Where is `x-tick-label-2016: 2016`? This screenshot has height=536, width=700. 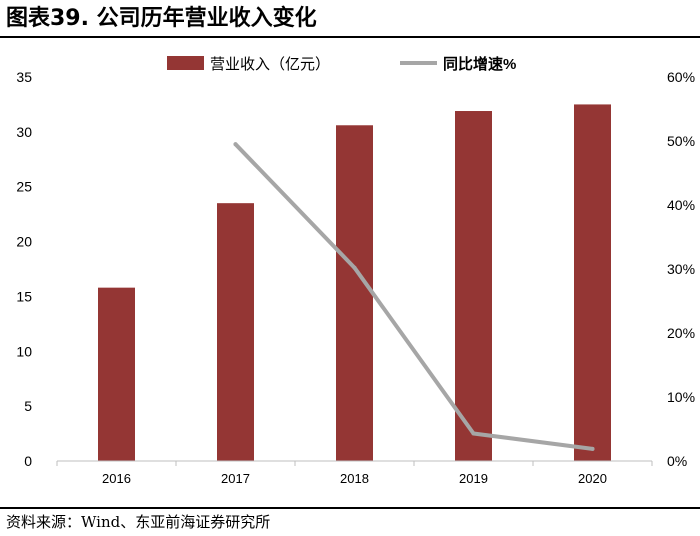
x-tick-label-2016: 2016 is located at coordinates (116, 478).